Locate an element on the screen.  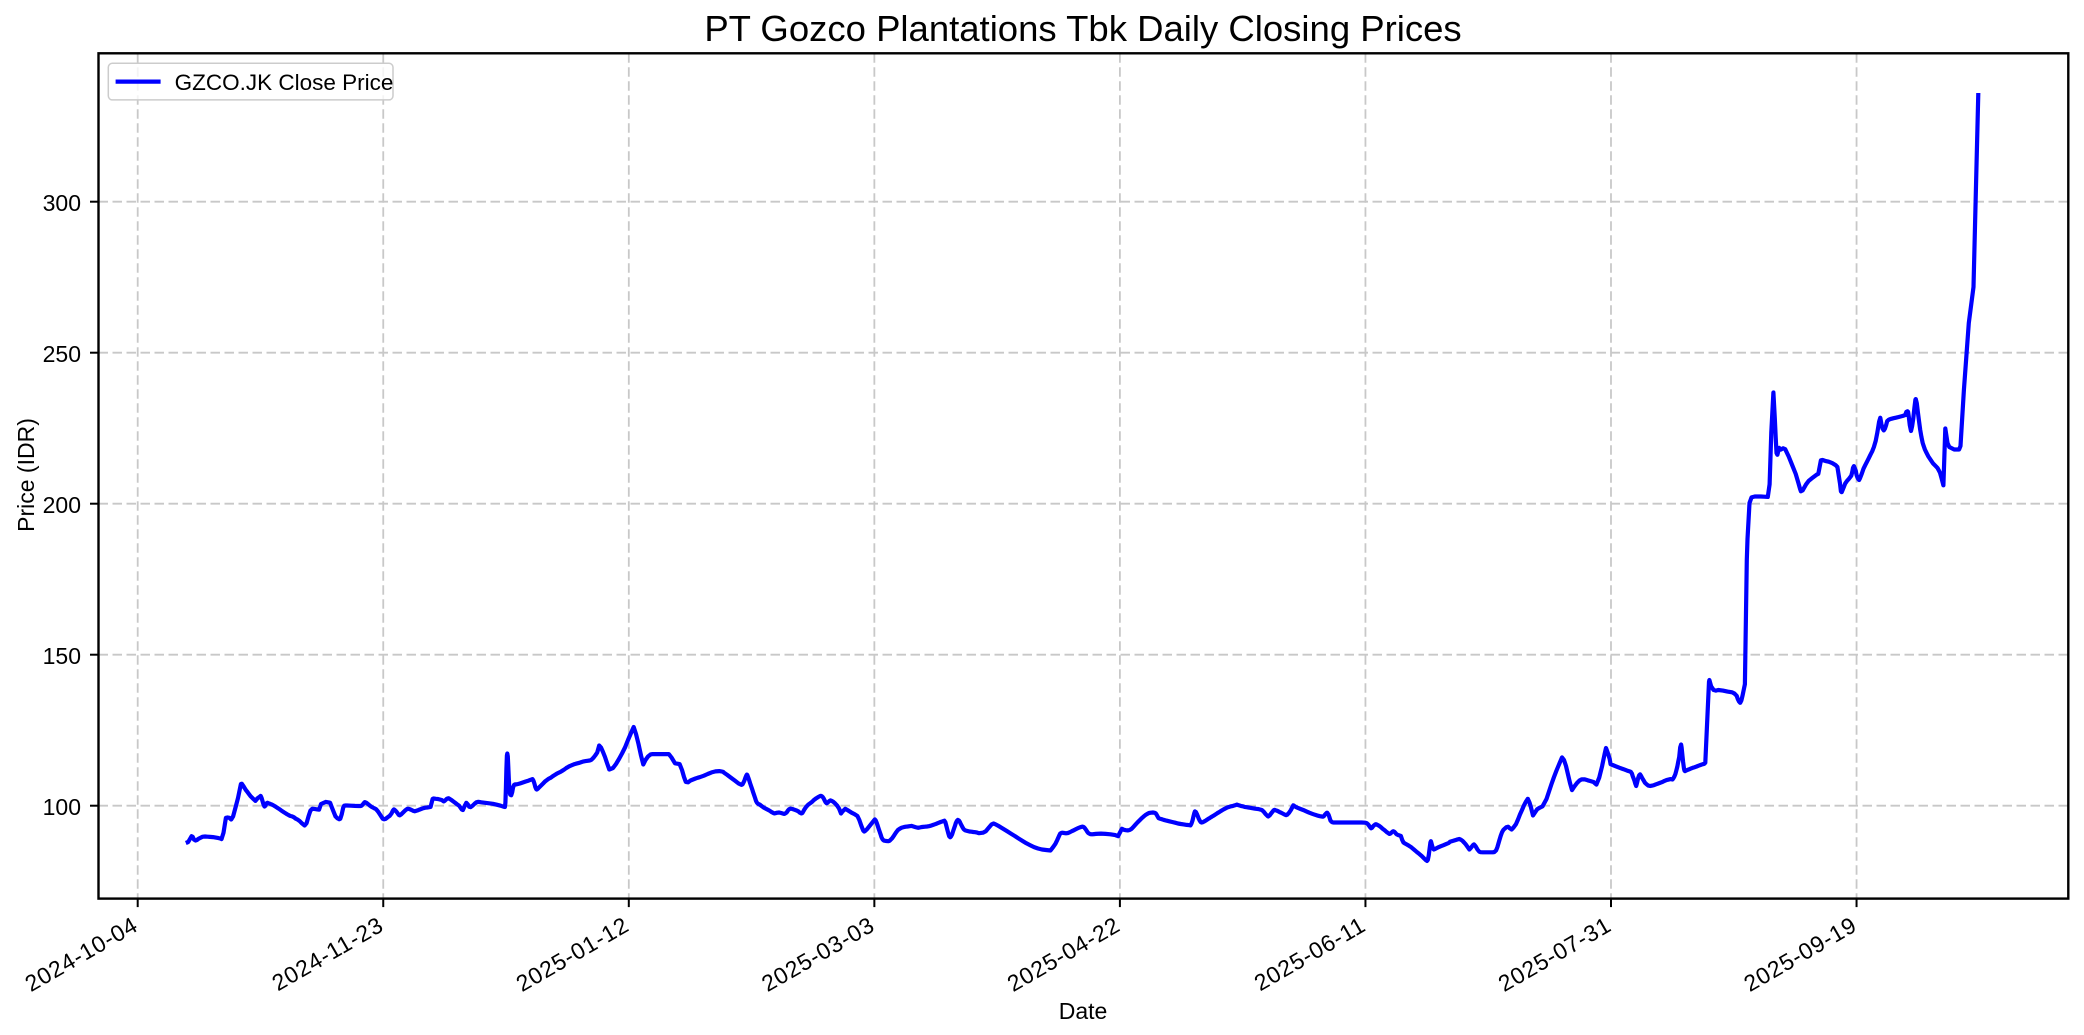
svg-text: 100 is located at coordinates (62, 807).